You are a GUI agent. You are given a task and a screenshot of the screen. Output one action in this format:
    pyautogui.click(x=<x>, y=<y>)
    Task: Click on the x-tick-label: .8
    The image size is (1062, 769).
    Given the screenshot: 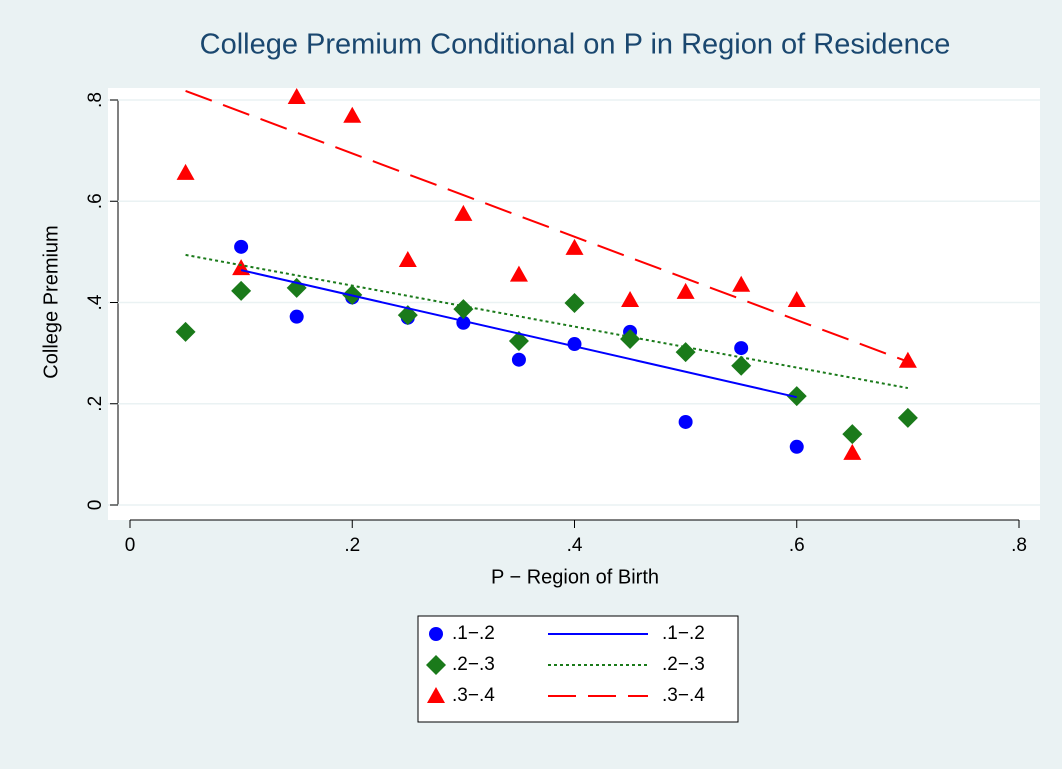 What is the action you would take?
    pyautogui.click(x=1019, y=545)
    